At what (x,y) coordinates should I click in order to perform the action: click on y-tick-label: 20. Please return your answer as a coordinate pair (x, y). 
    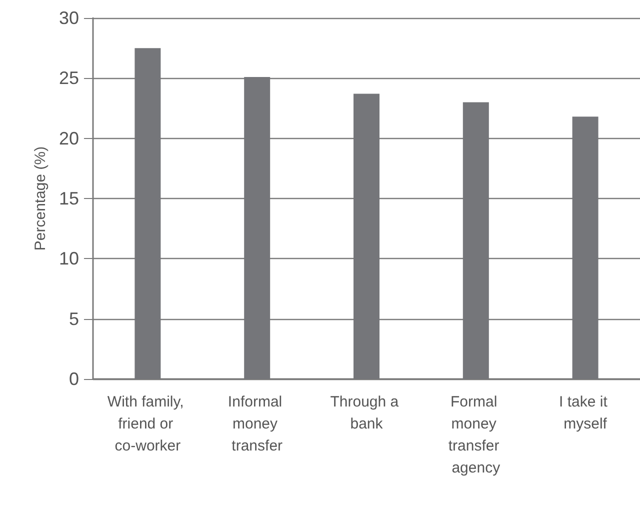
    Looking at the image, I should click on (68, 138).